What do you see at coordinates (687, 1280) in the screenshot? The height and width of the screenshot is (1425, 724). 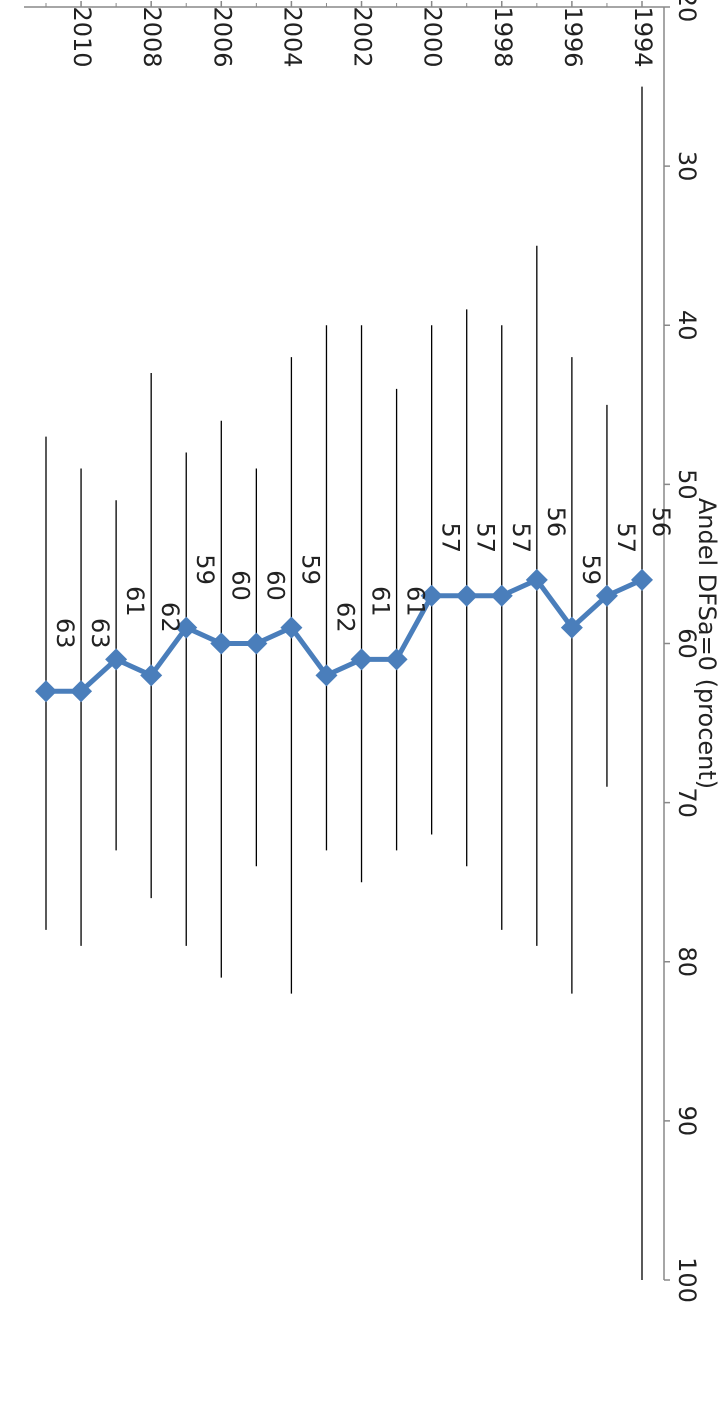 I see `y-tick-label: 100` at bounding box center [687, 1280].